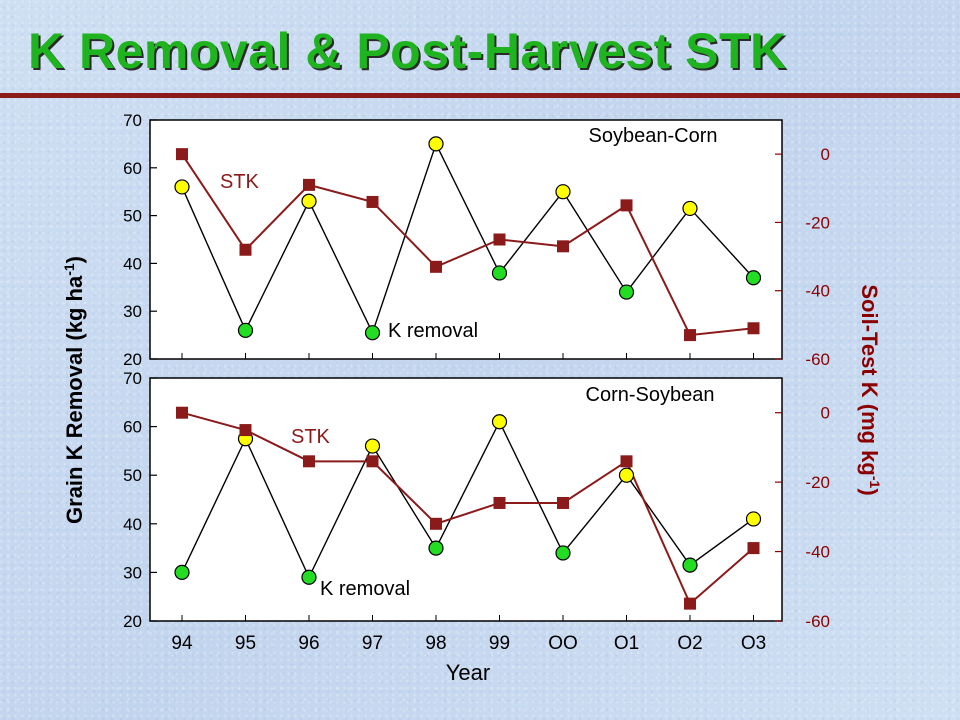 This screenshot has width=960, height=720. I want to click on x-tick-label: 98, so click(435, 643).